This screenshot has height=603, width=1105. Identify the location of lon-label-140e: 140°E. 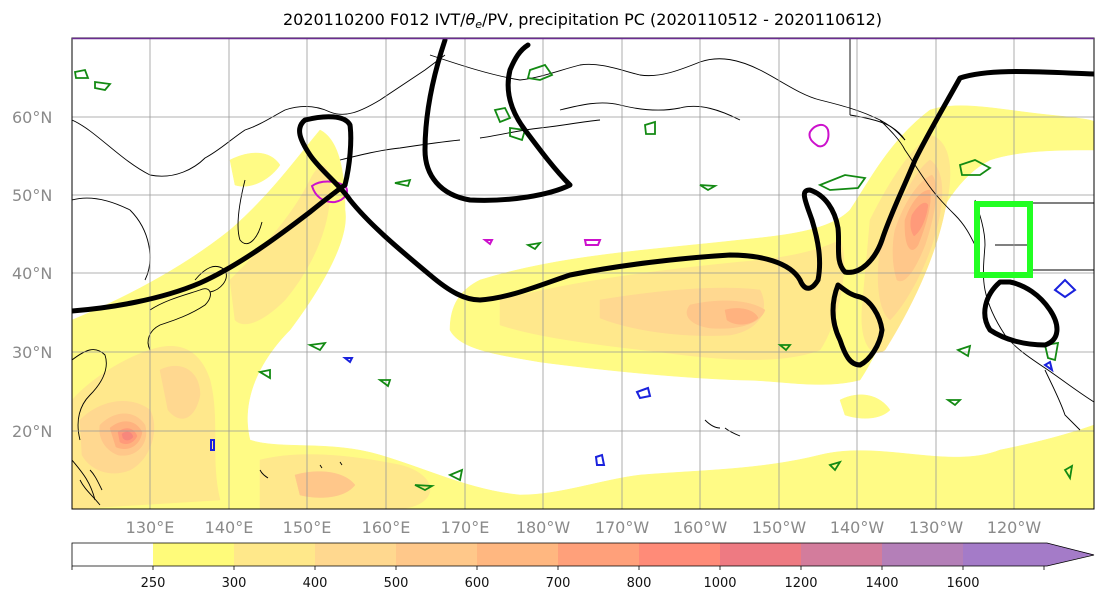
(229, 527).